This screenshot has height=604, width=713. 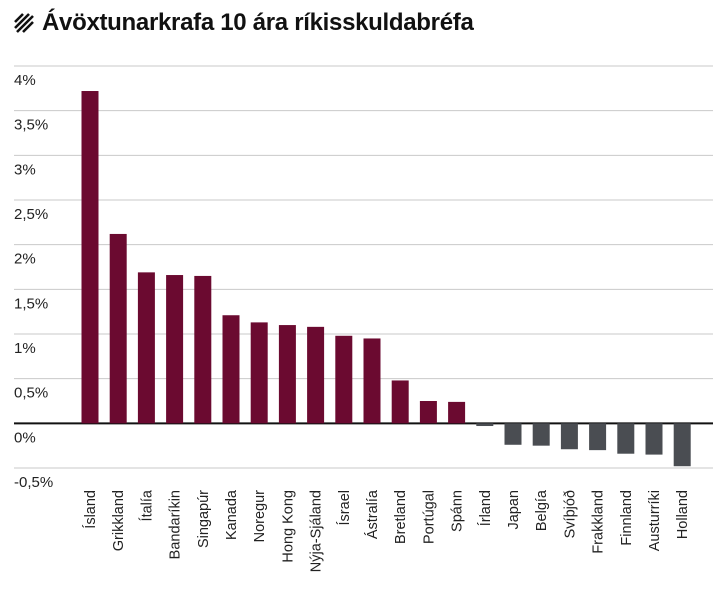 I want to click on x-tick-label: Noregur, so click(x=260, y=516).